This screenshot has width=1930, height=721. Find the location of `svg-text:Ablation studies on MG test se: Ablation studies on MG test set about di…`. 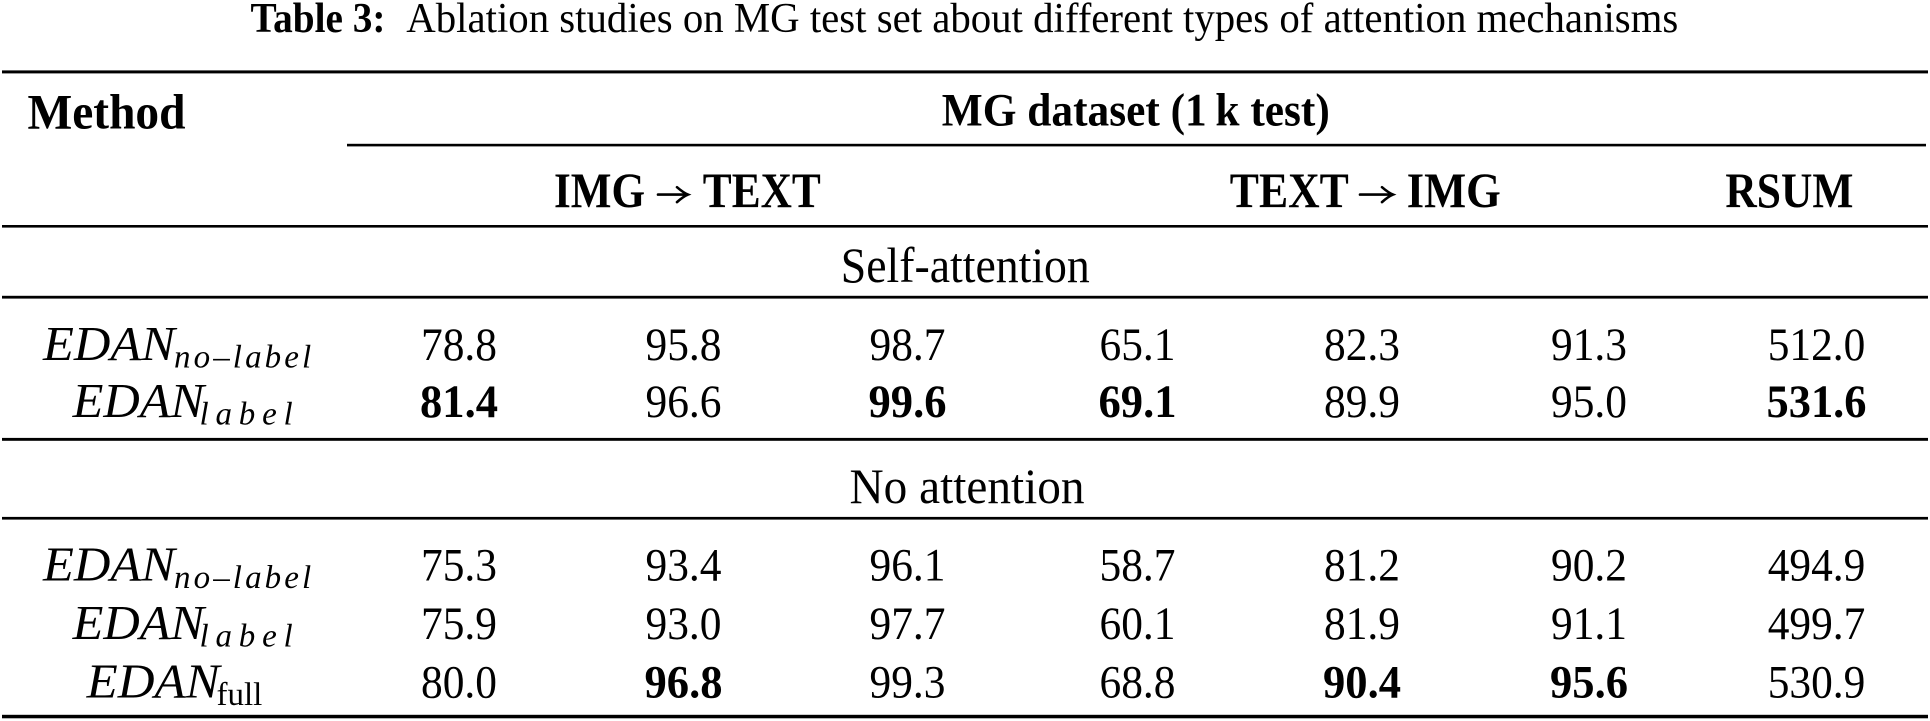

svg-text:Ablation studies on MG test se: Ablation studies on MG test set about di… is located at coordinates (1042, 21).